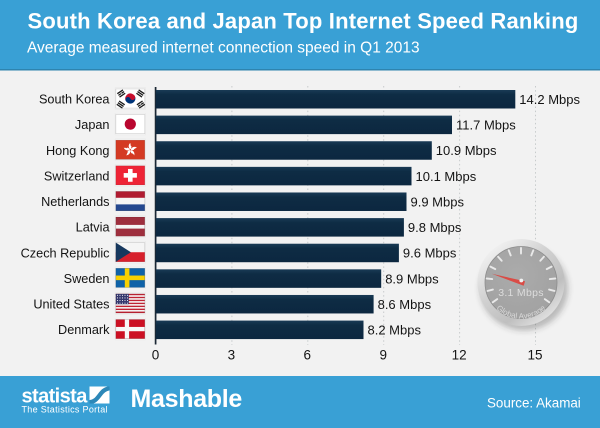  What do you see at coordinates (93, 228) in the screenshot?
I see `svg-text: Latvia` at bounding box center [93, 228].